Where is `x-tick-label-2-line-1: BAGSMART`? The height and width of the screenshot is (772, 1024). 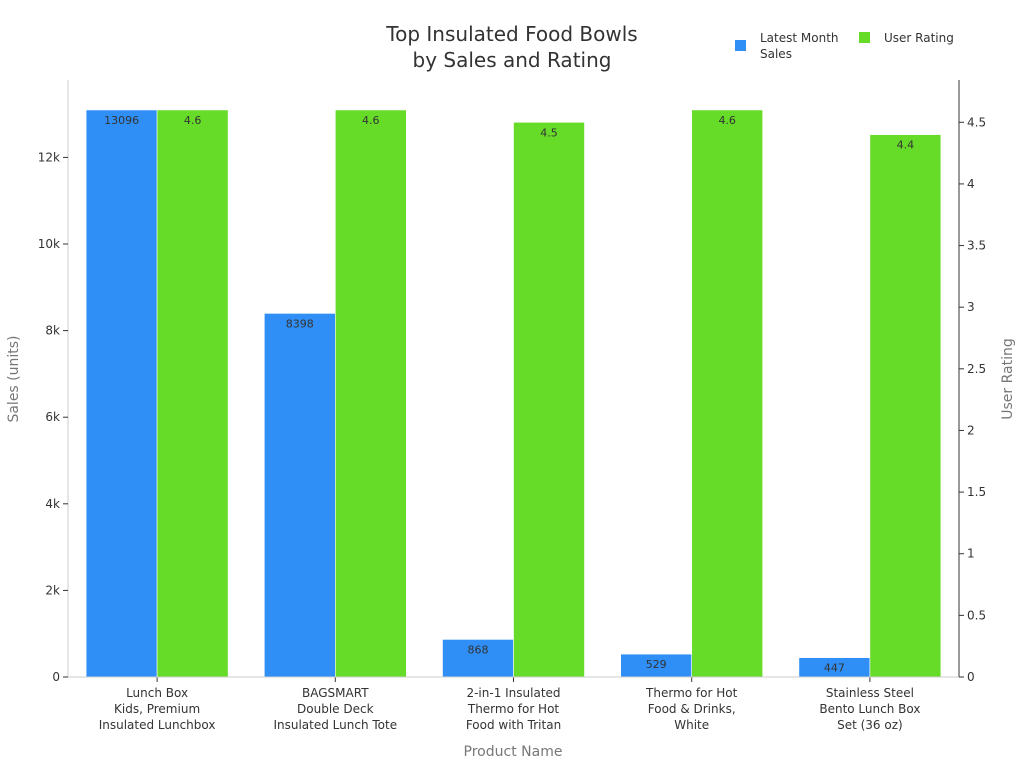 x-tick-label-2-line-1: BAGSMART is located at coordinates (335, 693).